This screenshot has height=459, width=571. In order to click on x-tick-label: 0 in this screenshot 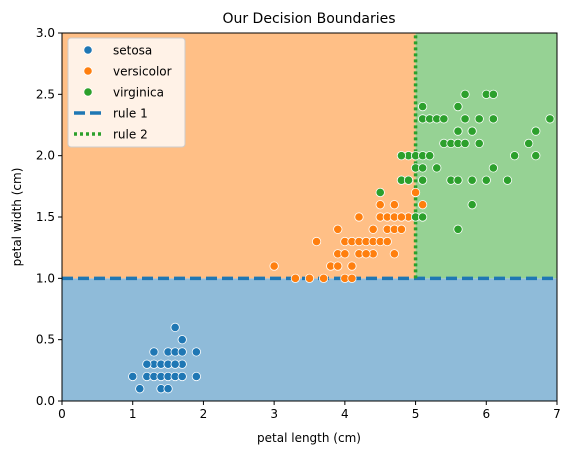, I will do `click(62, 414)`.